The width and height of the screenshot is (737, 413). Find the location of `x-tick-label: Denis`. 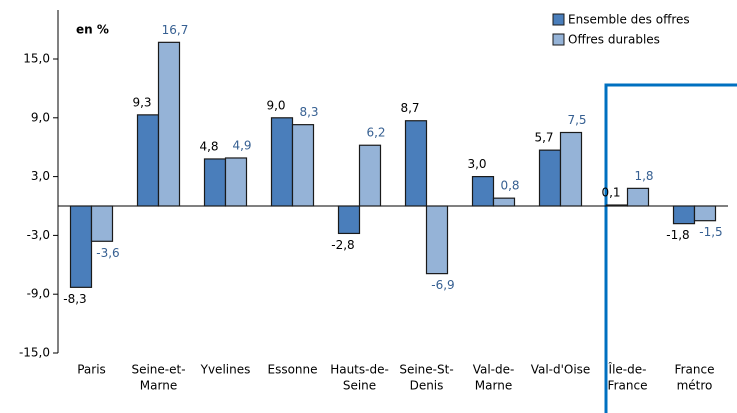

x-tick-label: Denis is located at coordinates (427, 386).